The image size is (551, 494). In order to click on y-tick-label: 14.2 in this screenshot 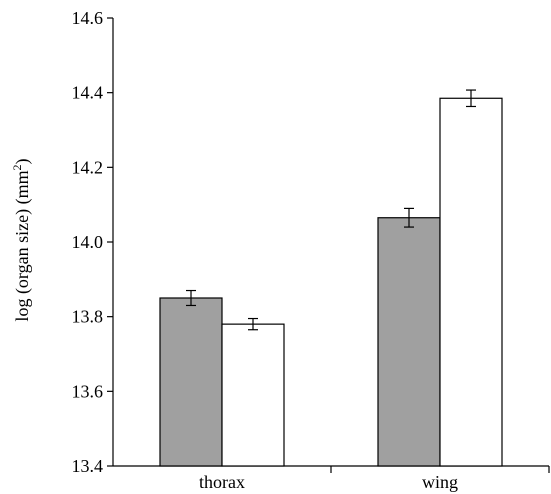, I will do `click(88, 167)`.